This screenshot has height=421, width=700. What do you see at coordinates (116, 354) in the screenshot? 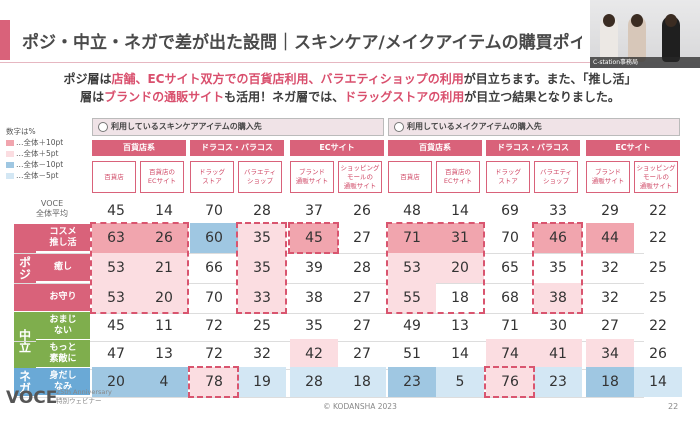
I see `table-cell: 47` at bounding box center [116, 354].